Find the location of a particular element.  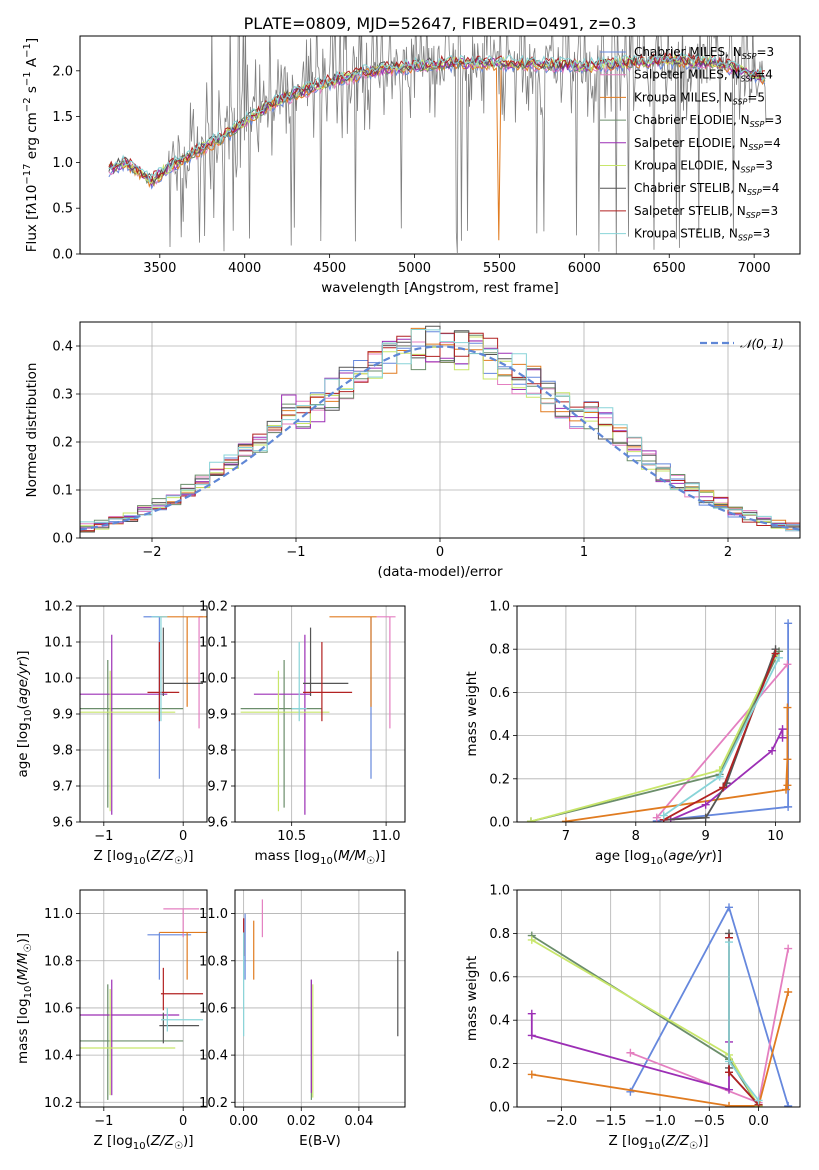

x-tick-label: 10 is located at coordinates (775, 836).